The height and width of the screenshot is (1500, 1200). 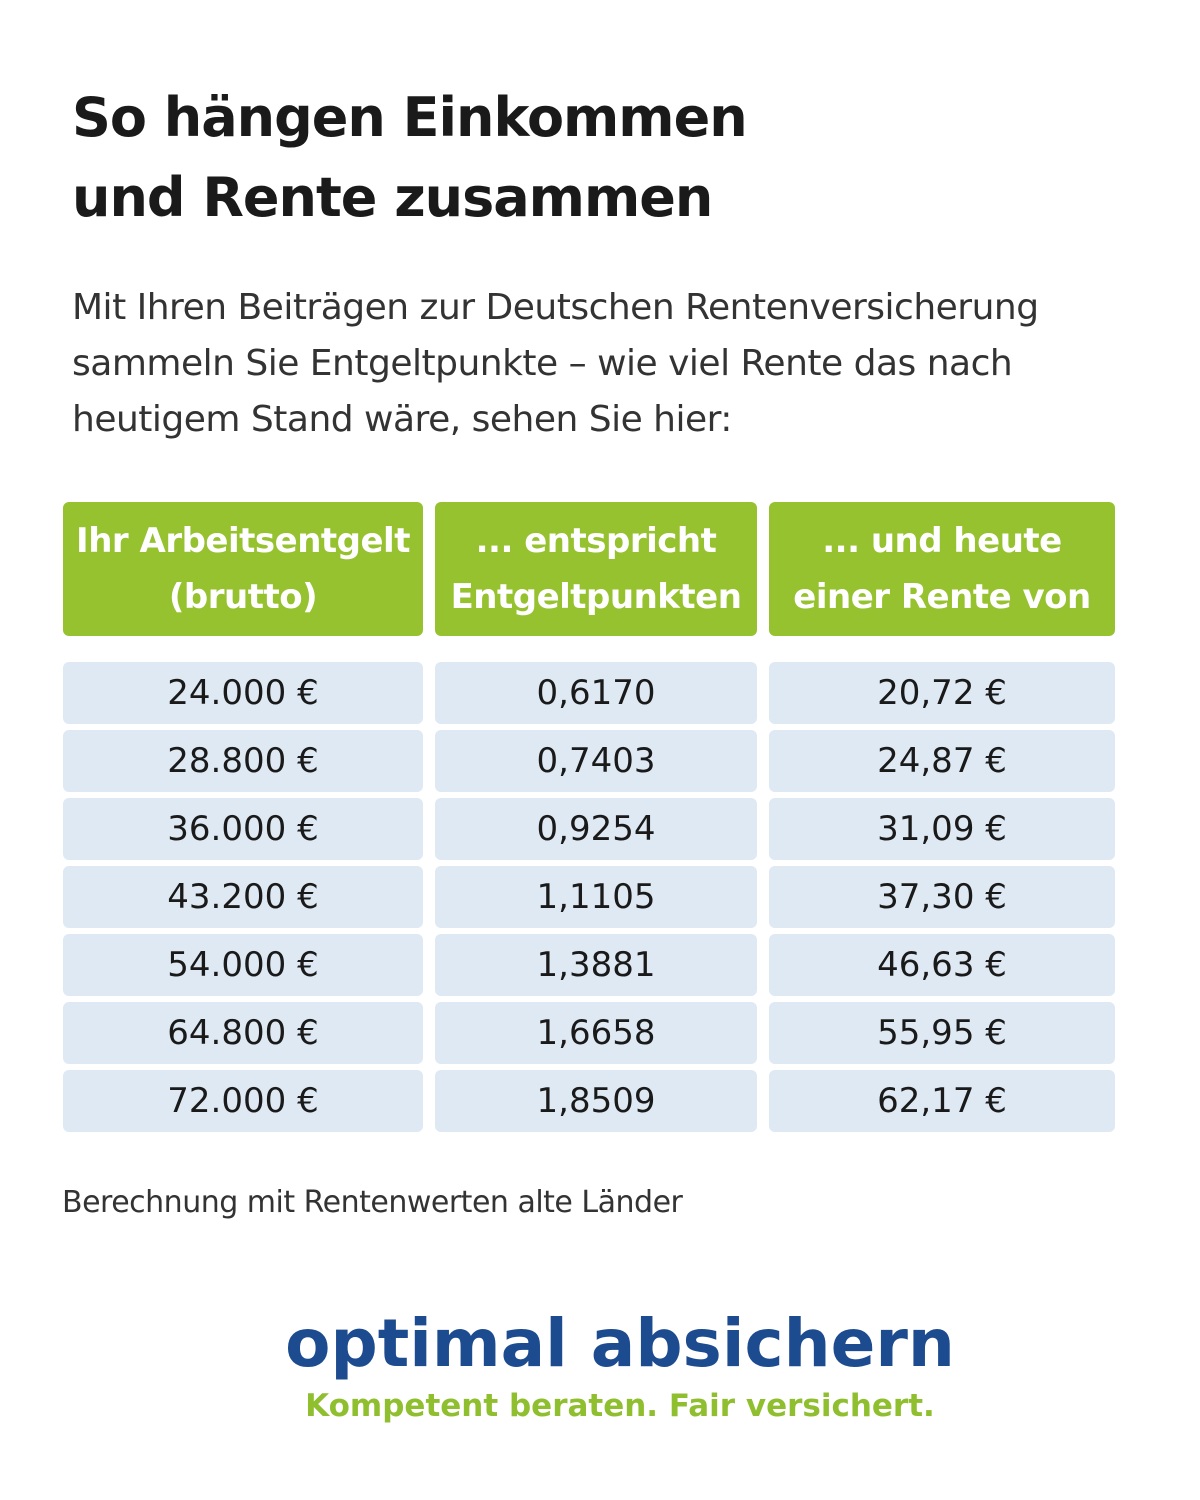 I want to click on table-cell: 28.800 €, so click(x=243, y=761).